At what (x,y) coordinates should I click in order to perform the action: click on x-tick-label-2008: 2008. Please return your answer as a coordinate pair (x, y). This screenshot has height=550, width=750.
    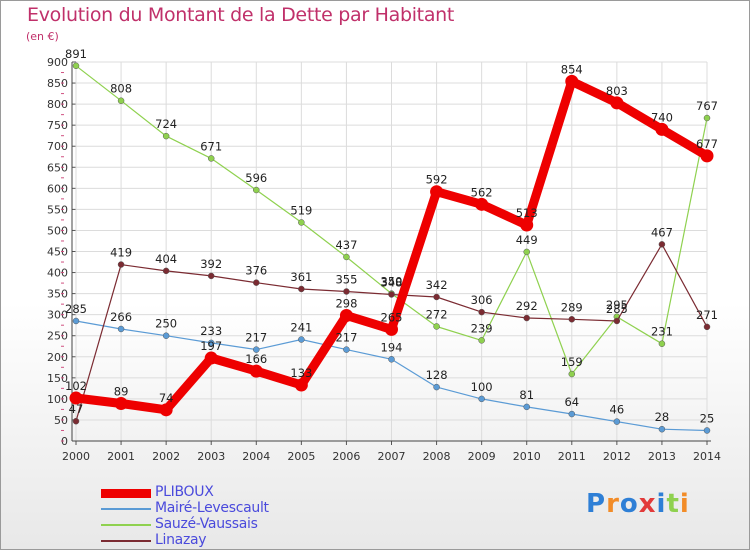
    Looking at the image, I should click on (437, 456).